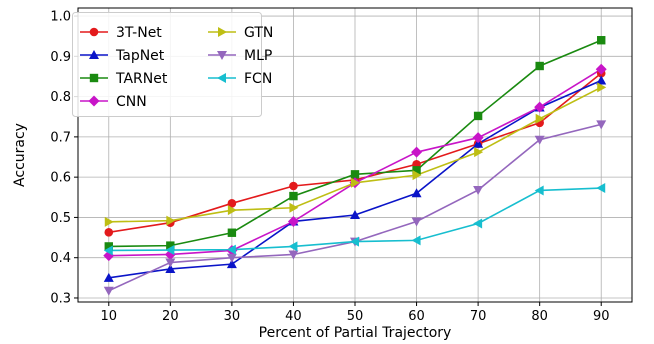  I want to click on legend-marker-cnn, so click(94, 101).